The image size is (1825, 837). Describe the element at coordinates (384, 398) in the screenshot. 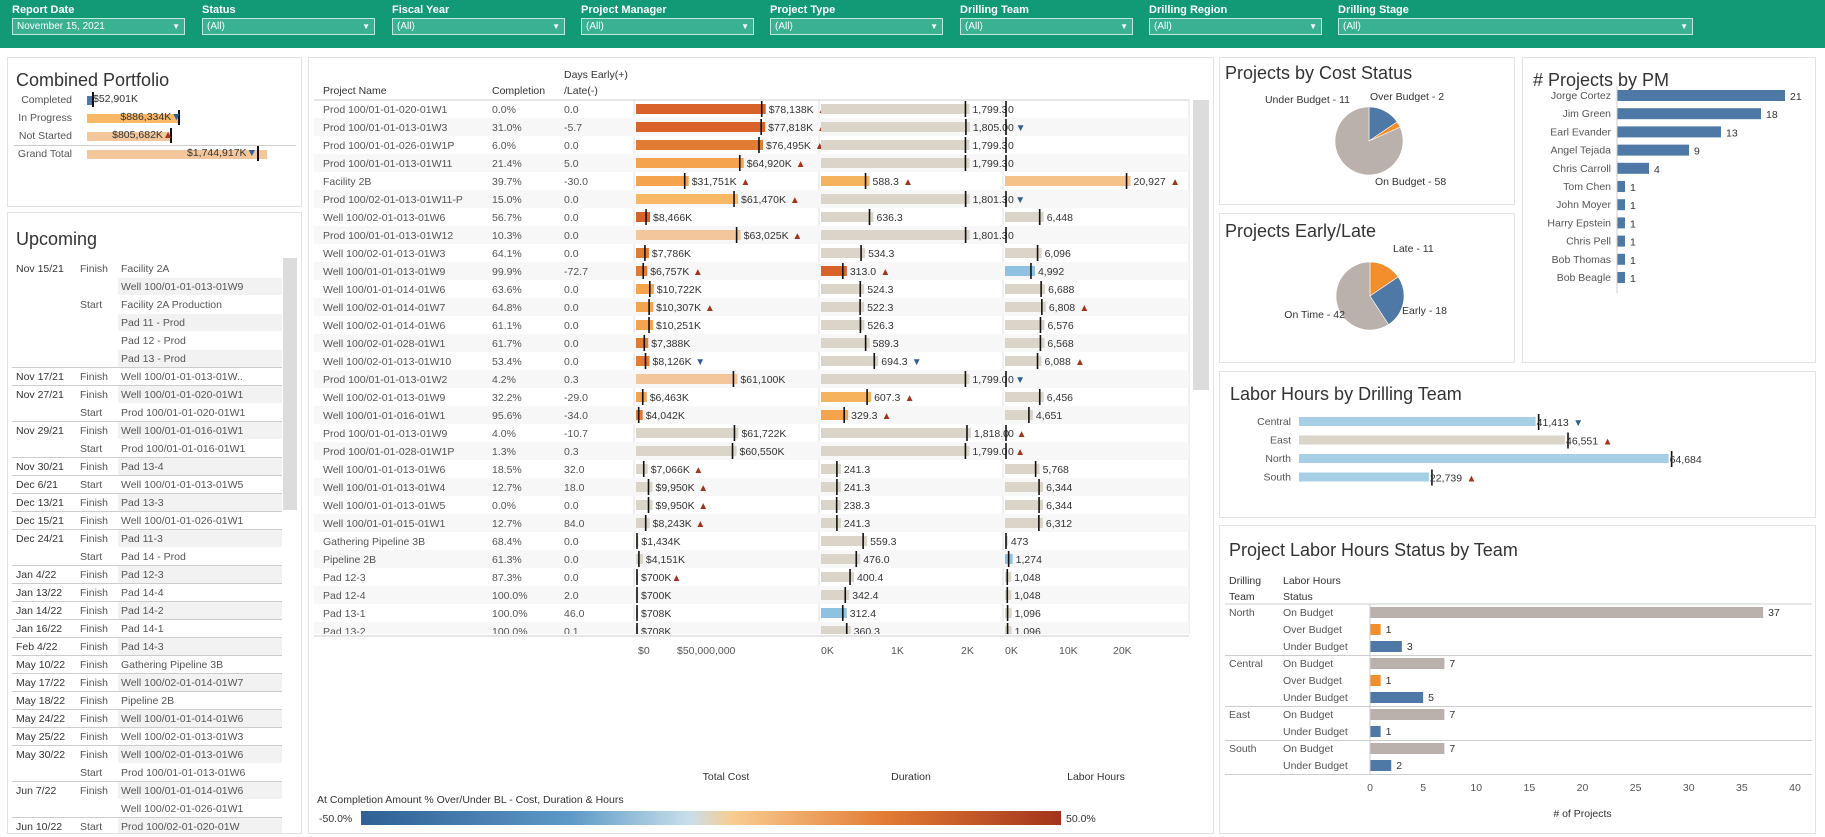

I see `project-name: Well 100/02-01-013-01W9` at that location.